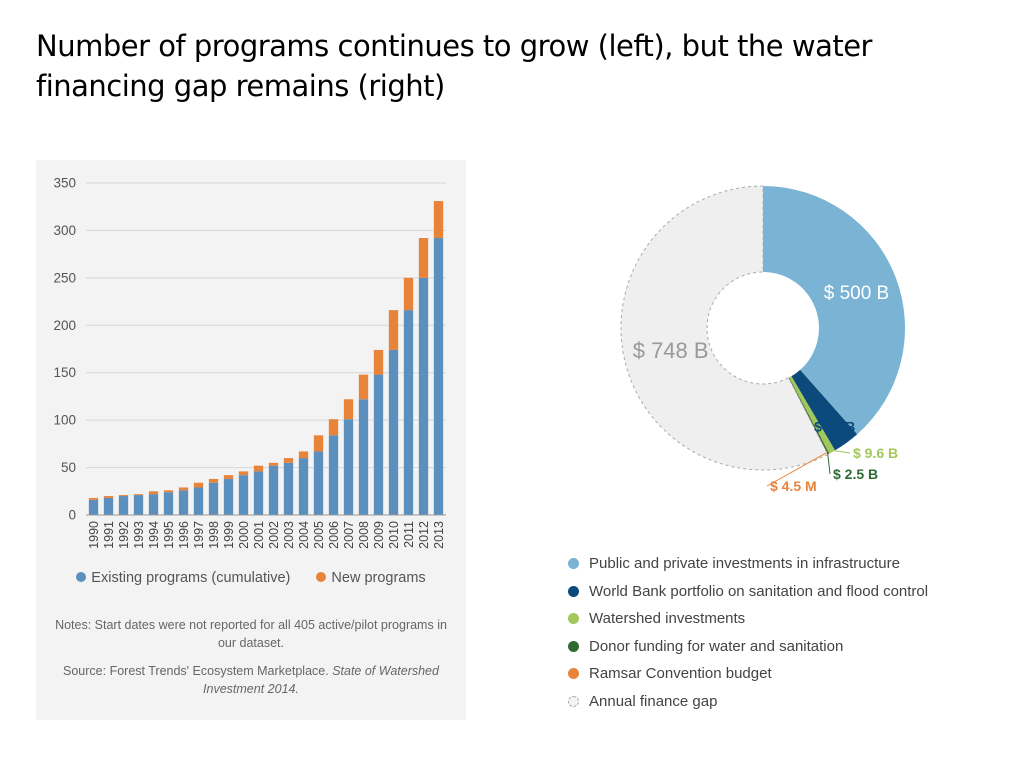  What do you see at coordinates (334, 535) in the screenshot?
I see `x-tick-label: 2006` at bounding box center [334, 535].